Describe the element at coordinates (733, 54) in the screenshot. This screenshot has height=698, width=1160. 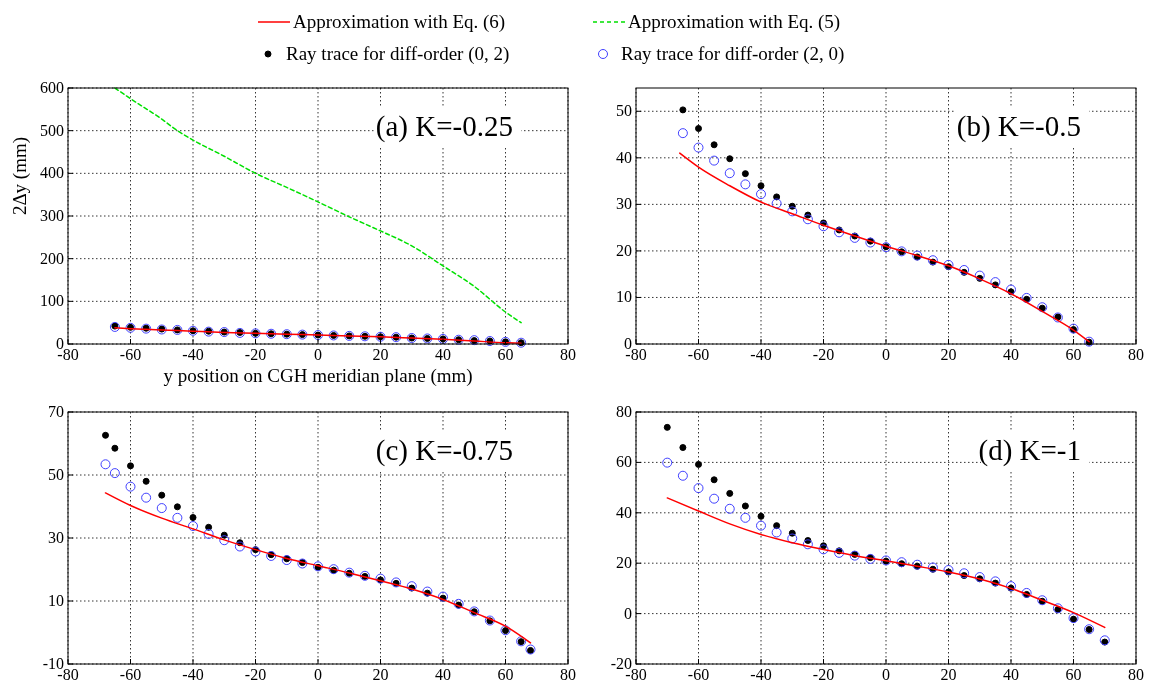
I see `legend-label: Ray trace for diff-order (2, 0)` at that location.